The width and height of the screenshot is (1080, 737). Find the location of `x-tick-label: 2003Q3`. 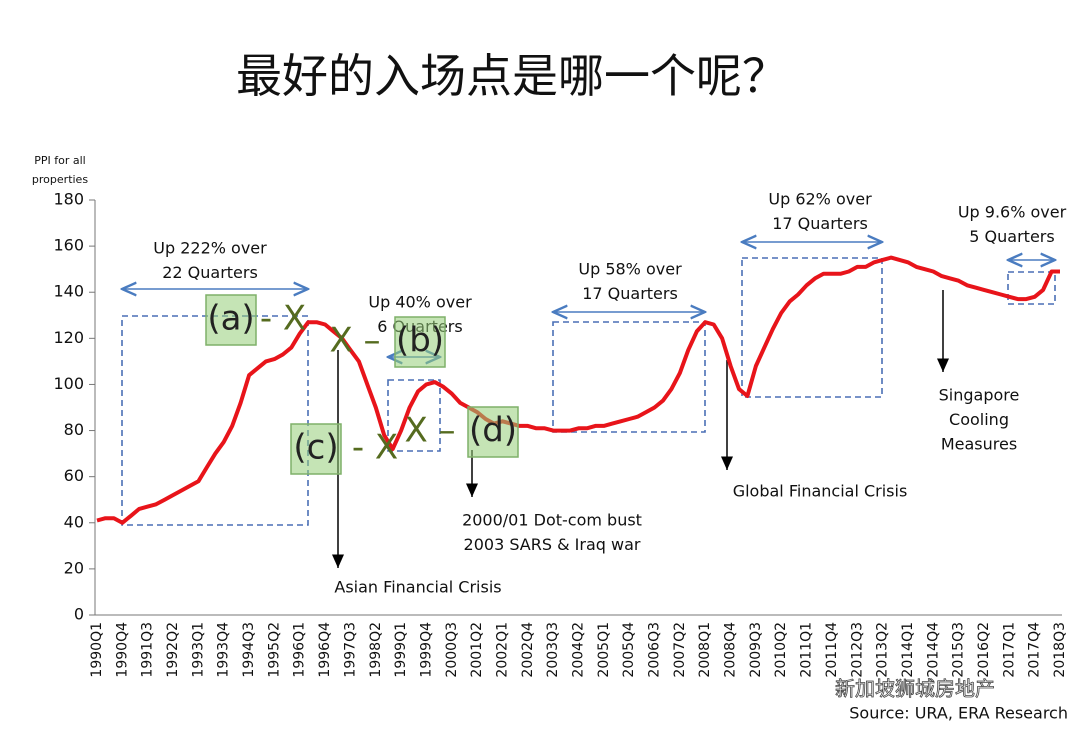

x-tick-label: 2003Q3 is located at coordinates (553, 650).